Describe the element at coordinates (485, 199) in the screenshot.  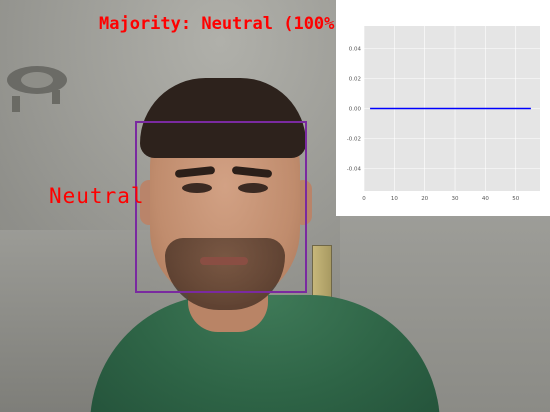
I see `x-tick-label: 40` at that location.